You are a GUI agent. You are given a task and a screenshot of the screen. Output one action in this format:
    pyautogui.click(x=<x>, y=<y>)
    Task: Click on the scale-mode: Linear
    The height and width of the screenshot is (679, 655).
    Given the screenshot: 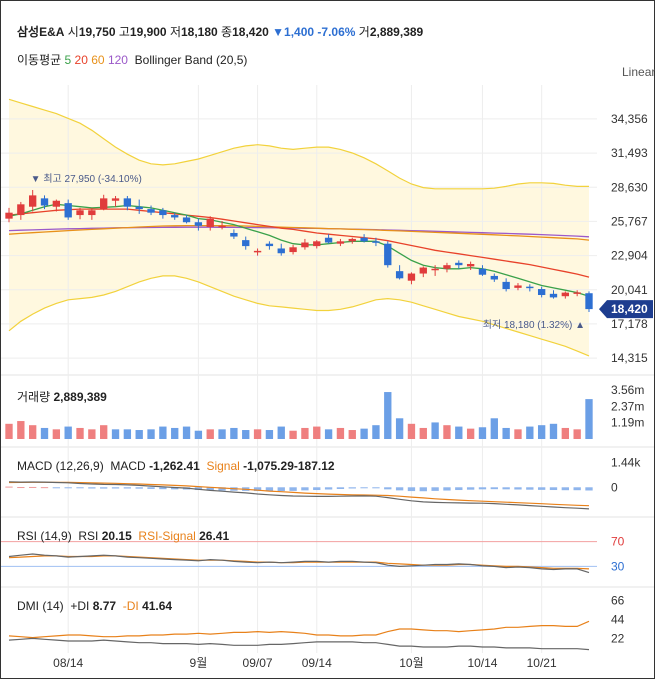 What is the action you would take?
    pyautogui.click(x=638, y=72)
    